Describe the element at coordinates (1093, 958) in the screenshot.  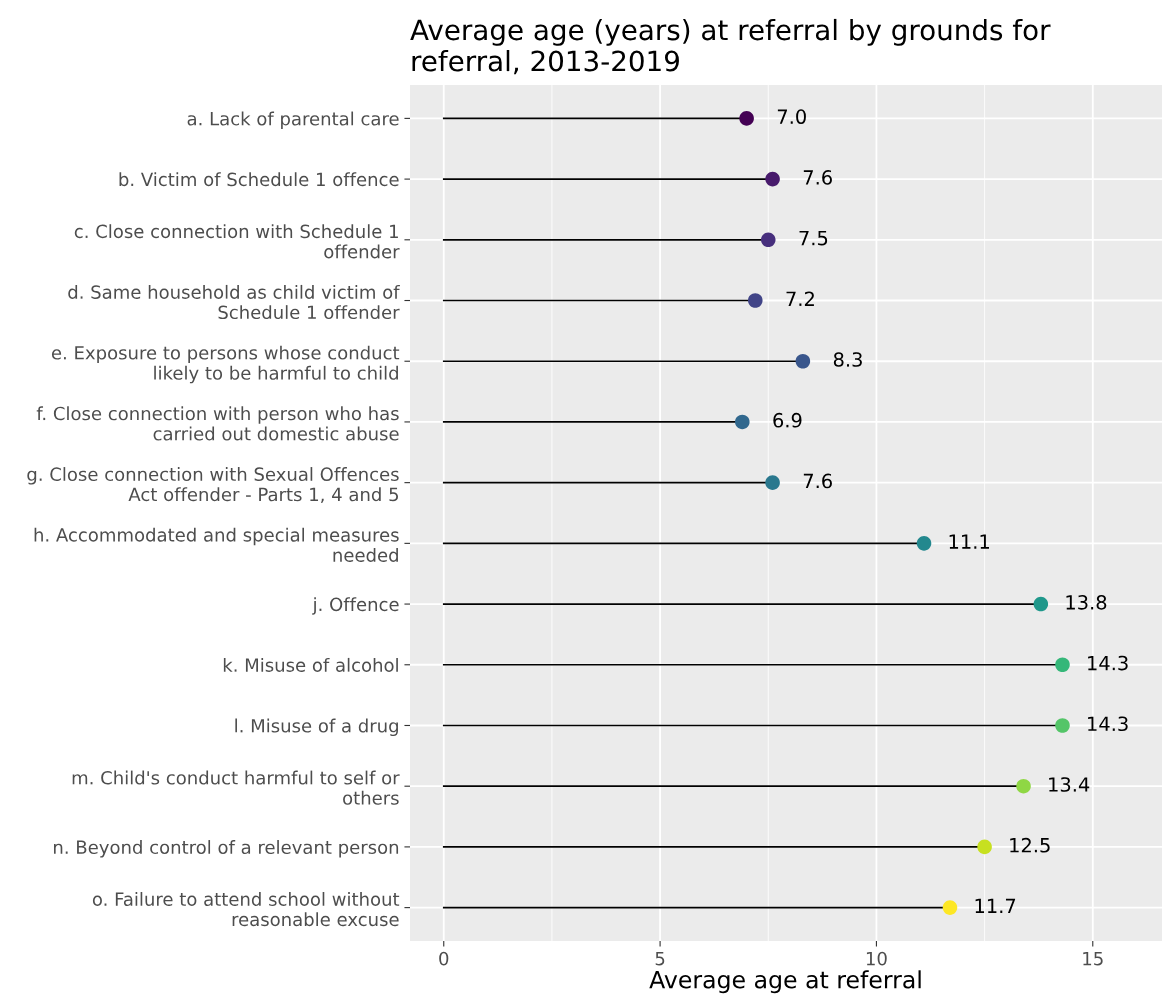
I see `x-tick-label: 15` at that location.